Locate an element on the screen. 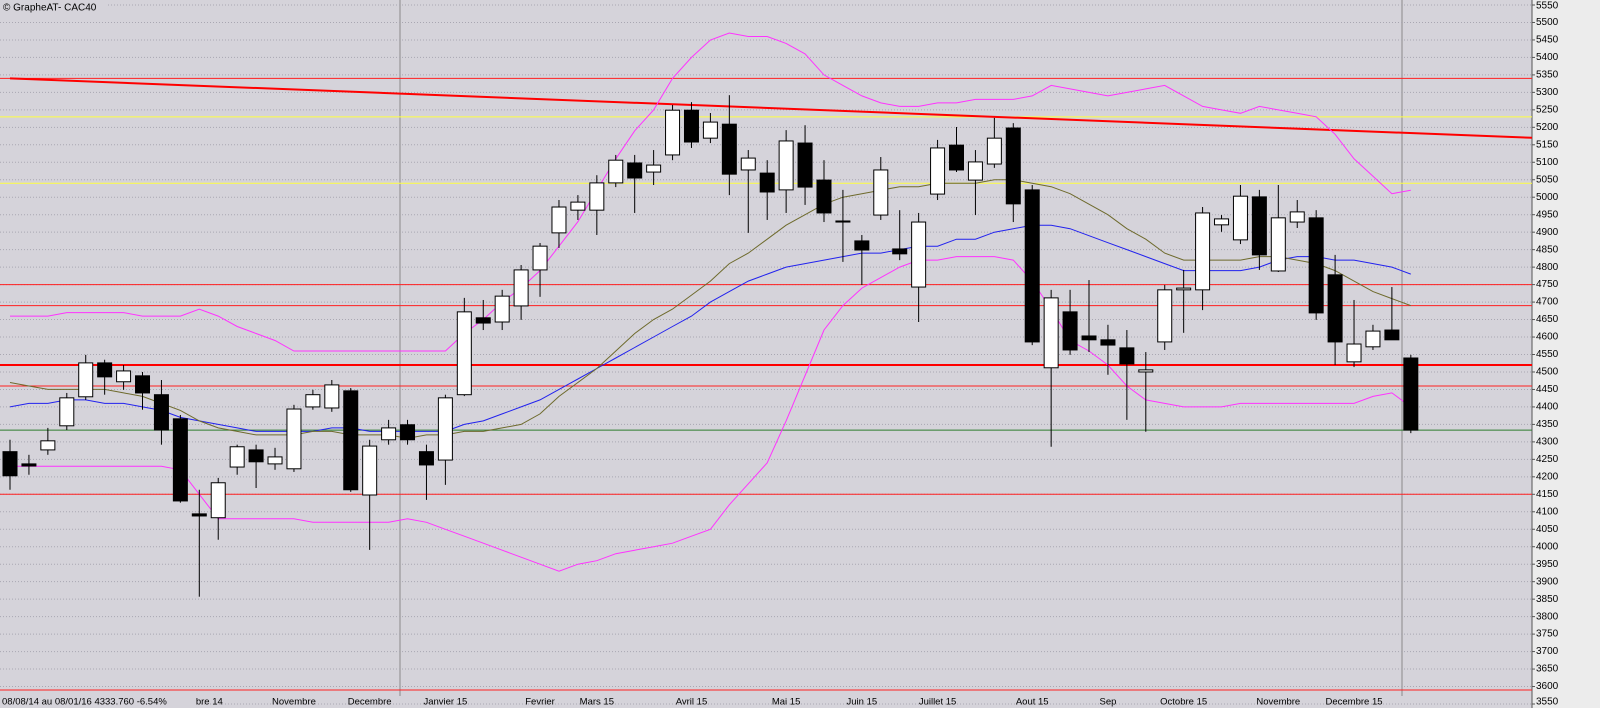 This screenshot has height=708, width=1600. y-tick-label: 5400 is located at coordinates (1547, 57).